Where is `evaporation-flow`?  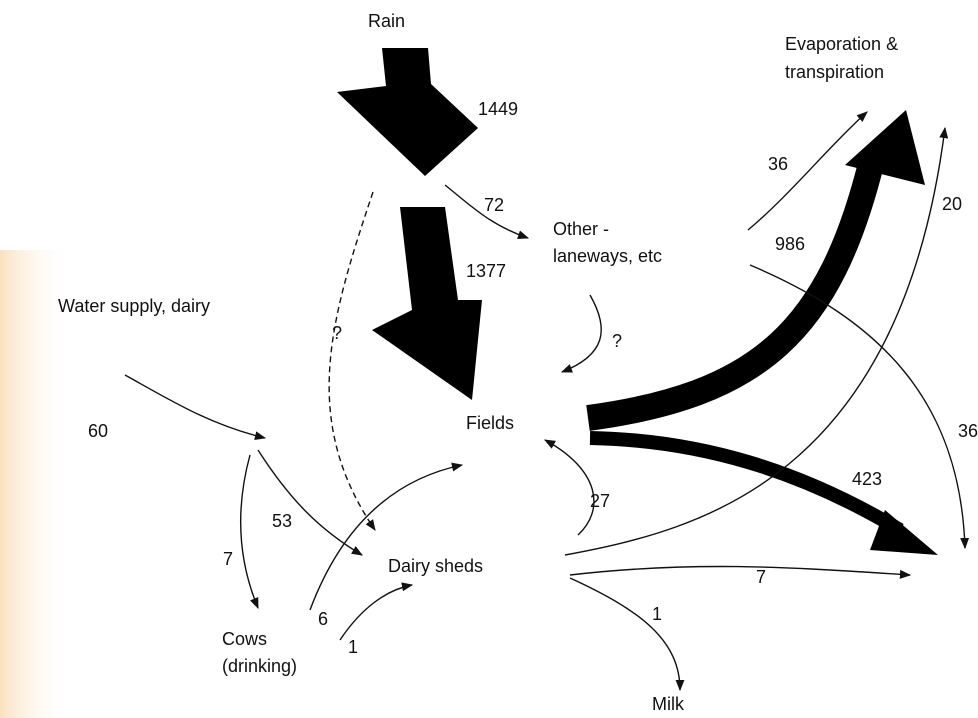
evaporation-flow is located at coordinates (735, 293).